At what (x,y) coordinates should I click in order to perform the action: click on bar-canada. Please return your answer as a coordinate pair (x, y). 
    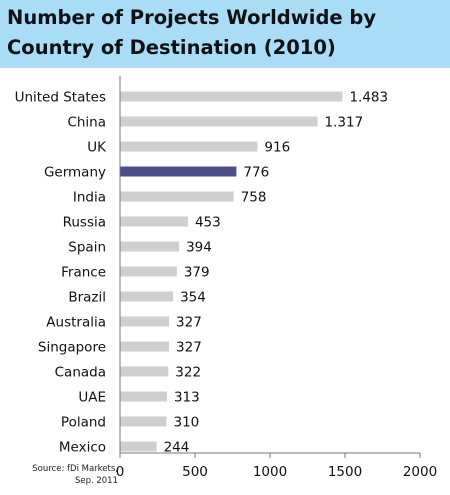
    Looking at the image, I should click on (144, 371).